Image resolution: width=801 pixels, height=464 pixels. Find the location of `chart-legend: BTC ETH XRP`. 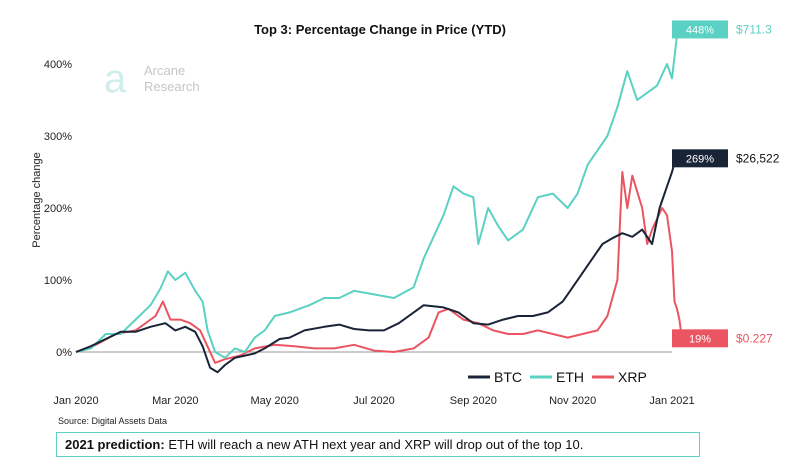

chart-legend: BTC ETH XRP is located at coordinates (557, 377).